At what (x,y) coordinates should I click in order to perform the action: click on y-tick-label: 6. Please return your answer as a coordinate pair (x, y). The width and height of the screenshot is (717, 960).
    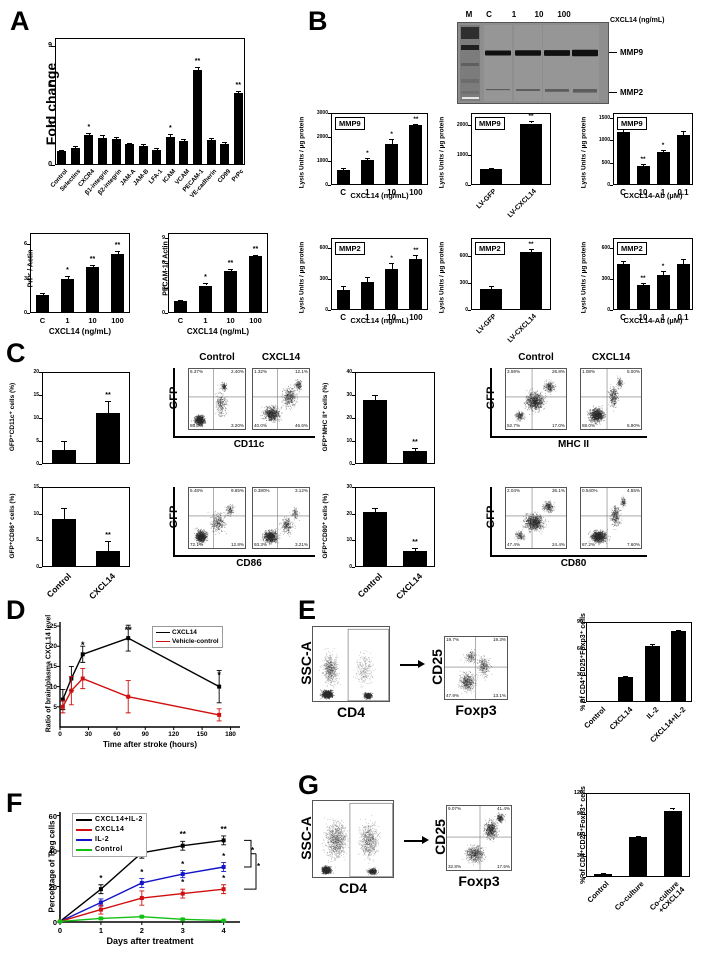
    Looking at the image, I should click on (163, 263).